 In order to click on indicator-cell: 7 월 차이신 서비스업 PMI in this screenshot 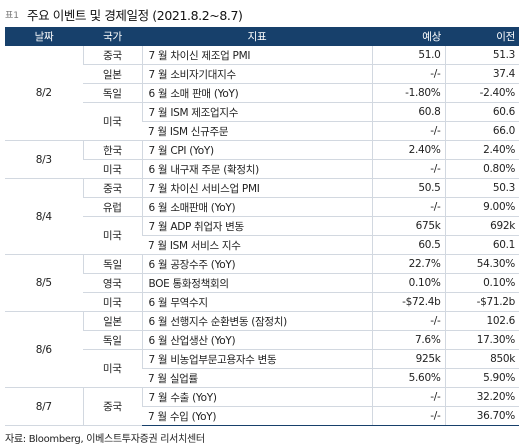, I will do `click(256, 188)`.